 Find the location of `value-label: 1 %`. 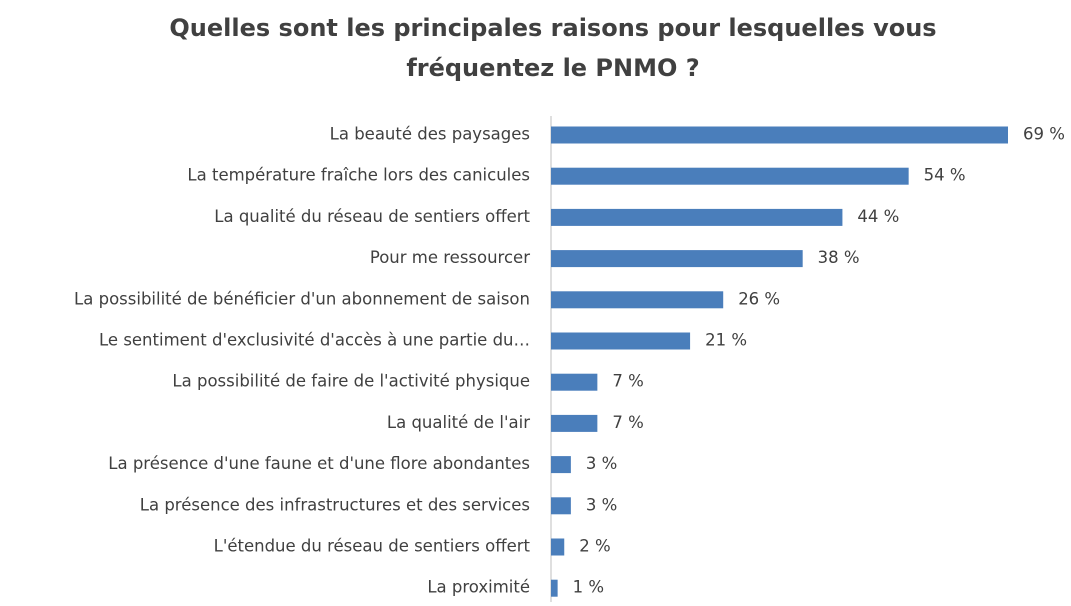

value-label: 1 % is located at coordinates (588, 587).